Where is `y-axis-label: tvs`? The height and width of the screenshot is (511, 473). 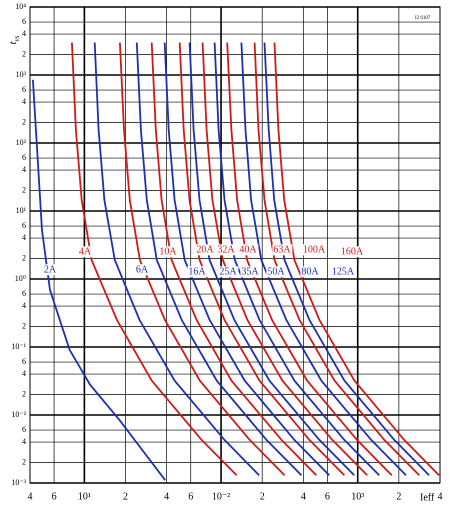 y-axis-label: tvs is located at coordinates (14, 39).